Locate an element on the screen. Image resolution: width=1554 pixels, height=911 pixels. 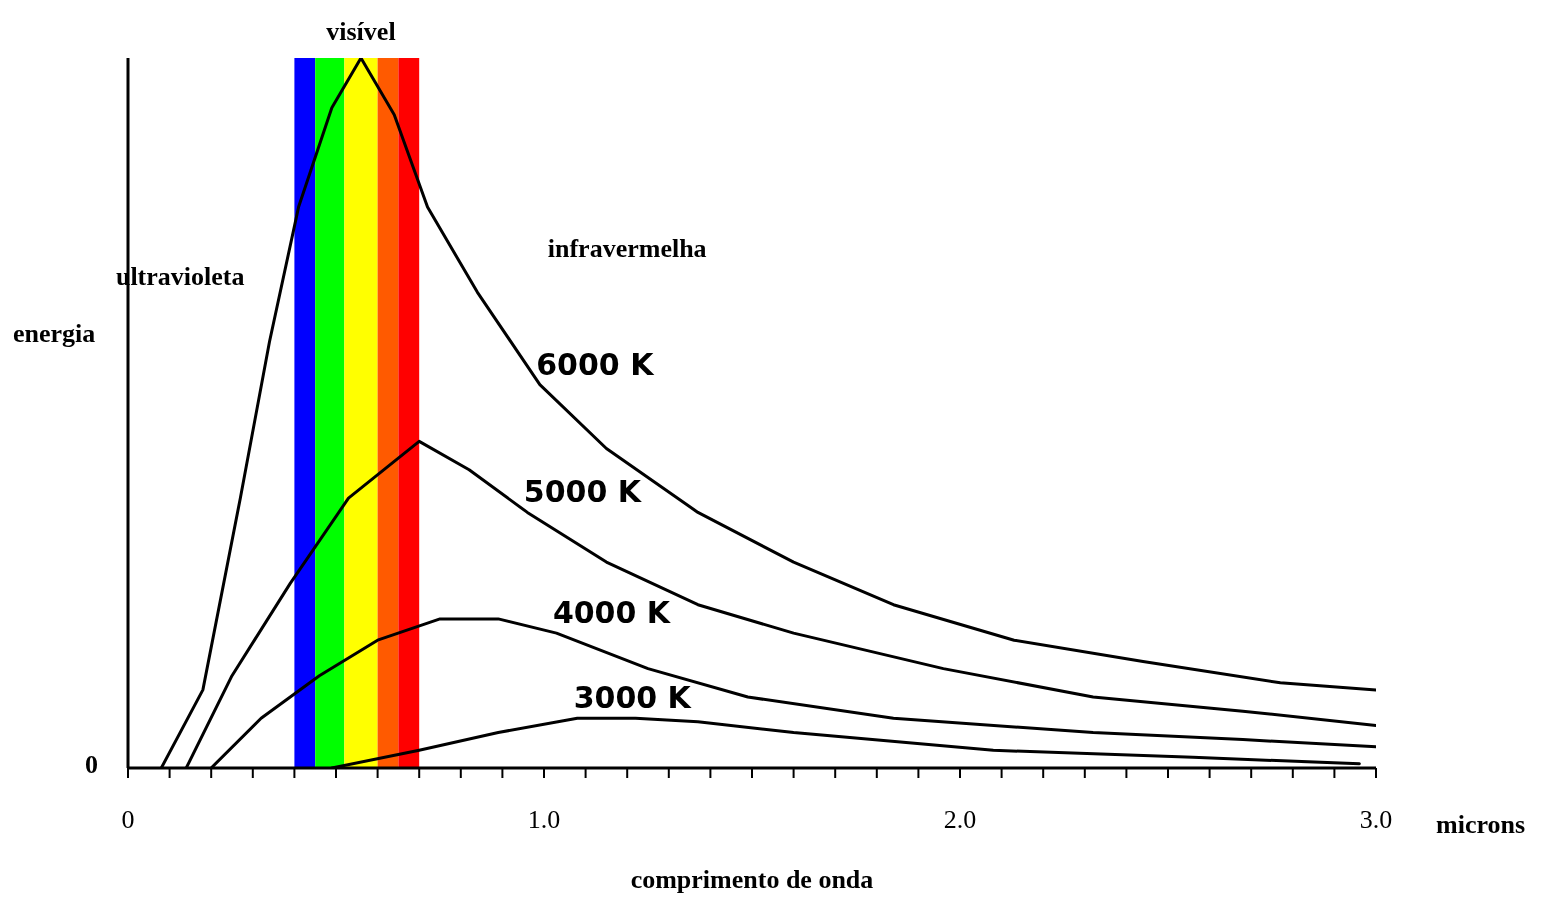
series-label: 3000 K is located at coordinates (633, 698).